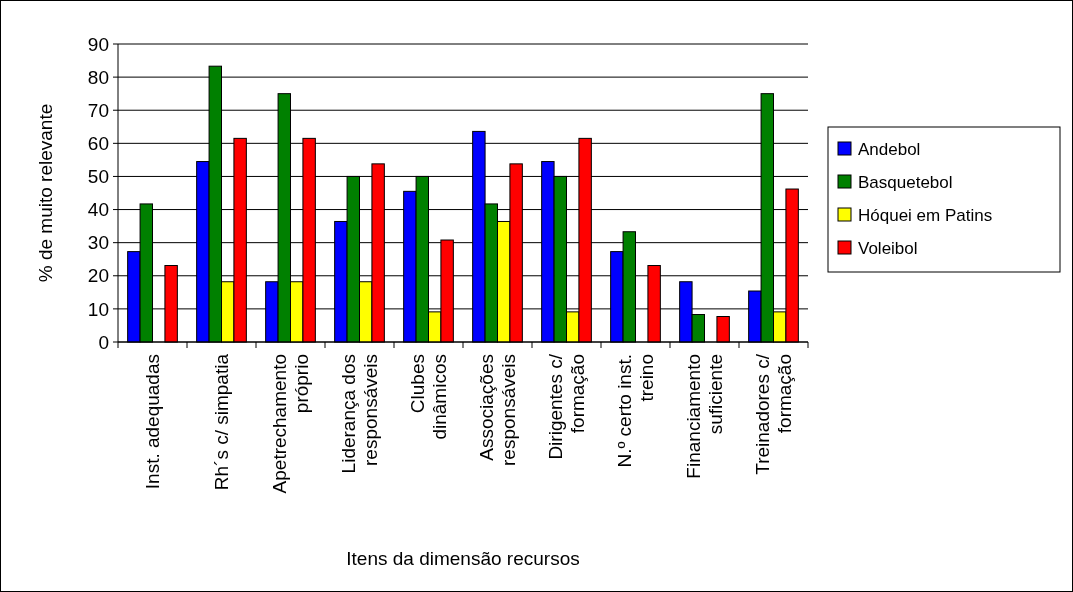 This screenshot has height=592, width=1073. Describe the element at coordinates (888, 248) in the screenshot. I see `legend-label: Voleibol` at that location.